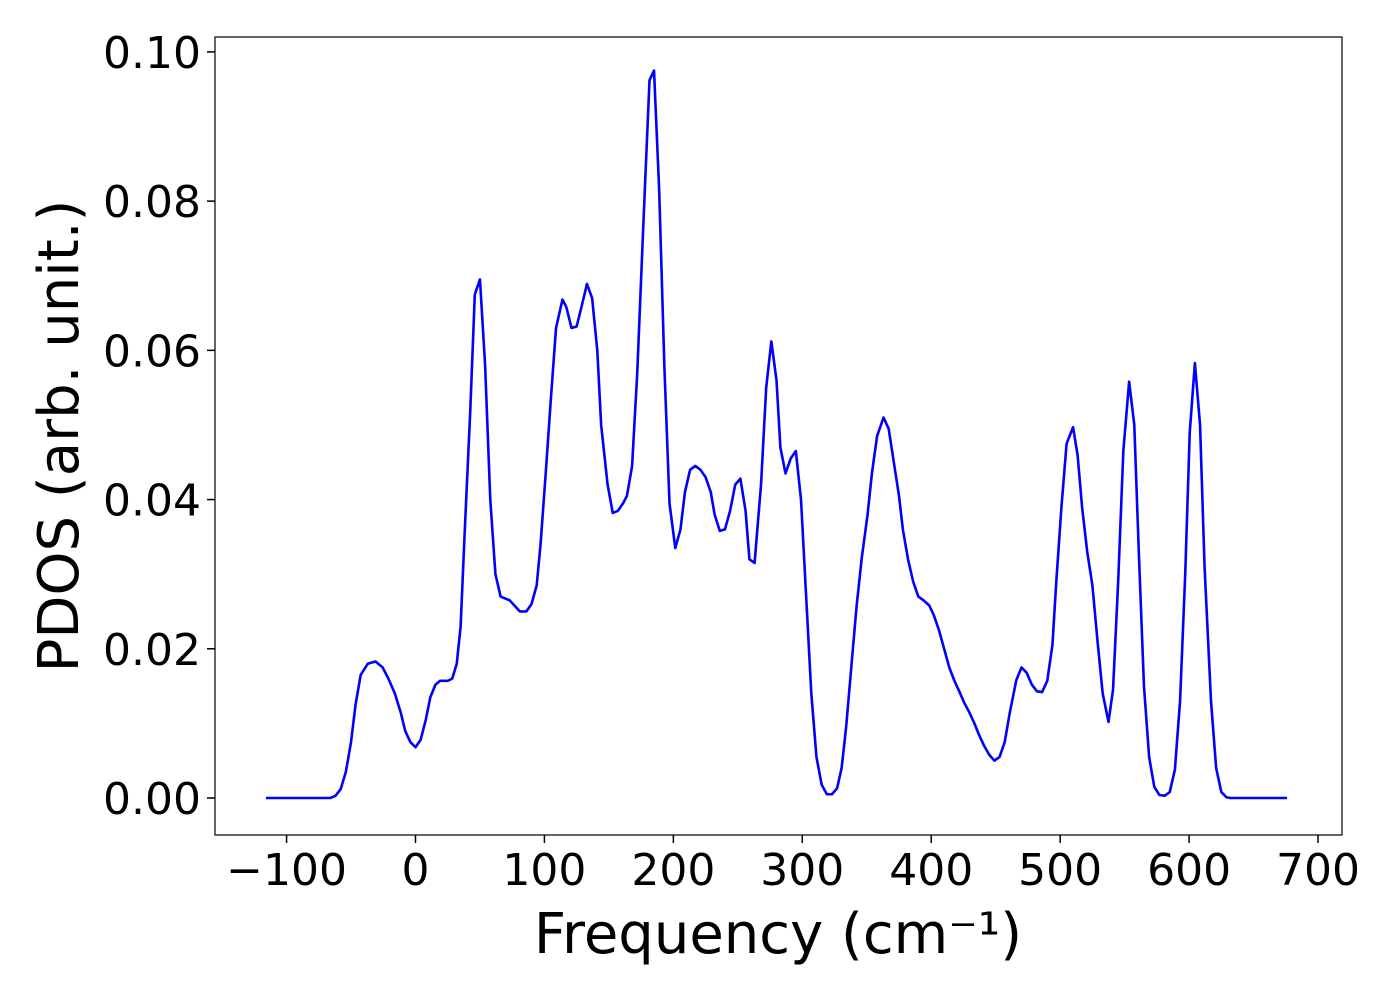 Image resolution: width=1400 pixels, height=1000 pixels. What do you see at coordinates (673, 870) in the screenshot?
I see `x-tick-label: 200` at bounding box center [673, 870].